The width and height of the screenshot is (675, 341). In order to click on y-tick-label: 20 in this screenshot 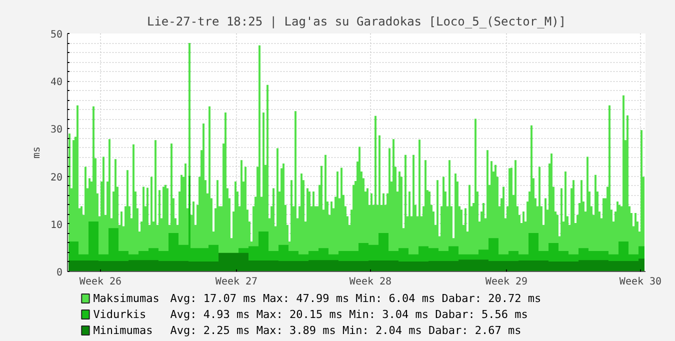, I will do `click(56, 178)`.